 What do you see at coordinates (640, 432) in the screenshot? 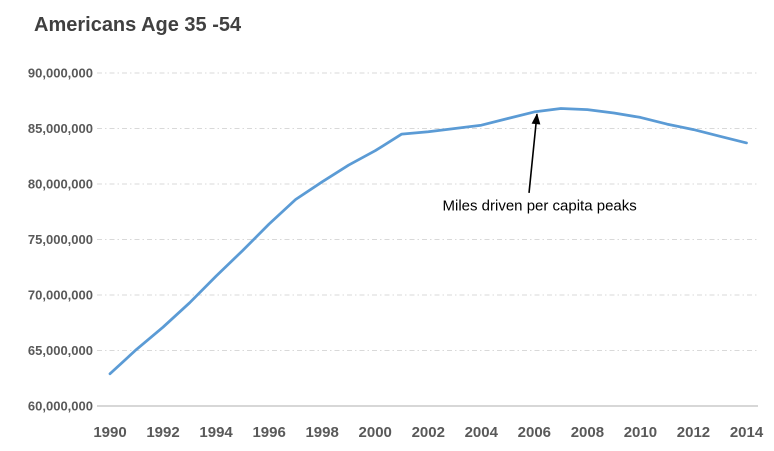
I see `x-axis-tick-label: 2010` at bounding box center [640, 432].